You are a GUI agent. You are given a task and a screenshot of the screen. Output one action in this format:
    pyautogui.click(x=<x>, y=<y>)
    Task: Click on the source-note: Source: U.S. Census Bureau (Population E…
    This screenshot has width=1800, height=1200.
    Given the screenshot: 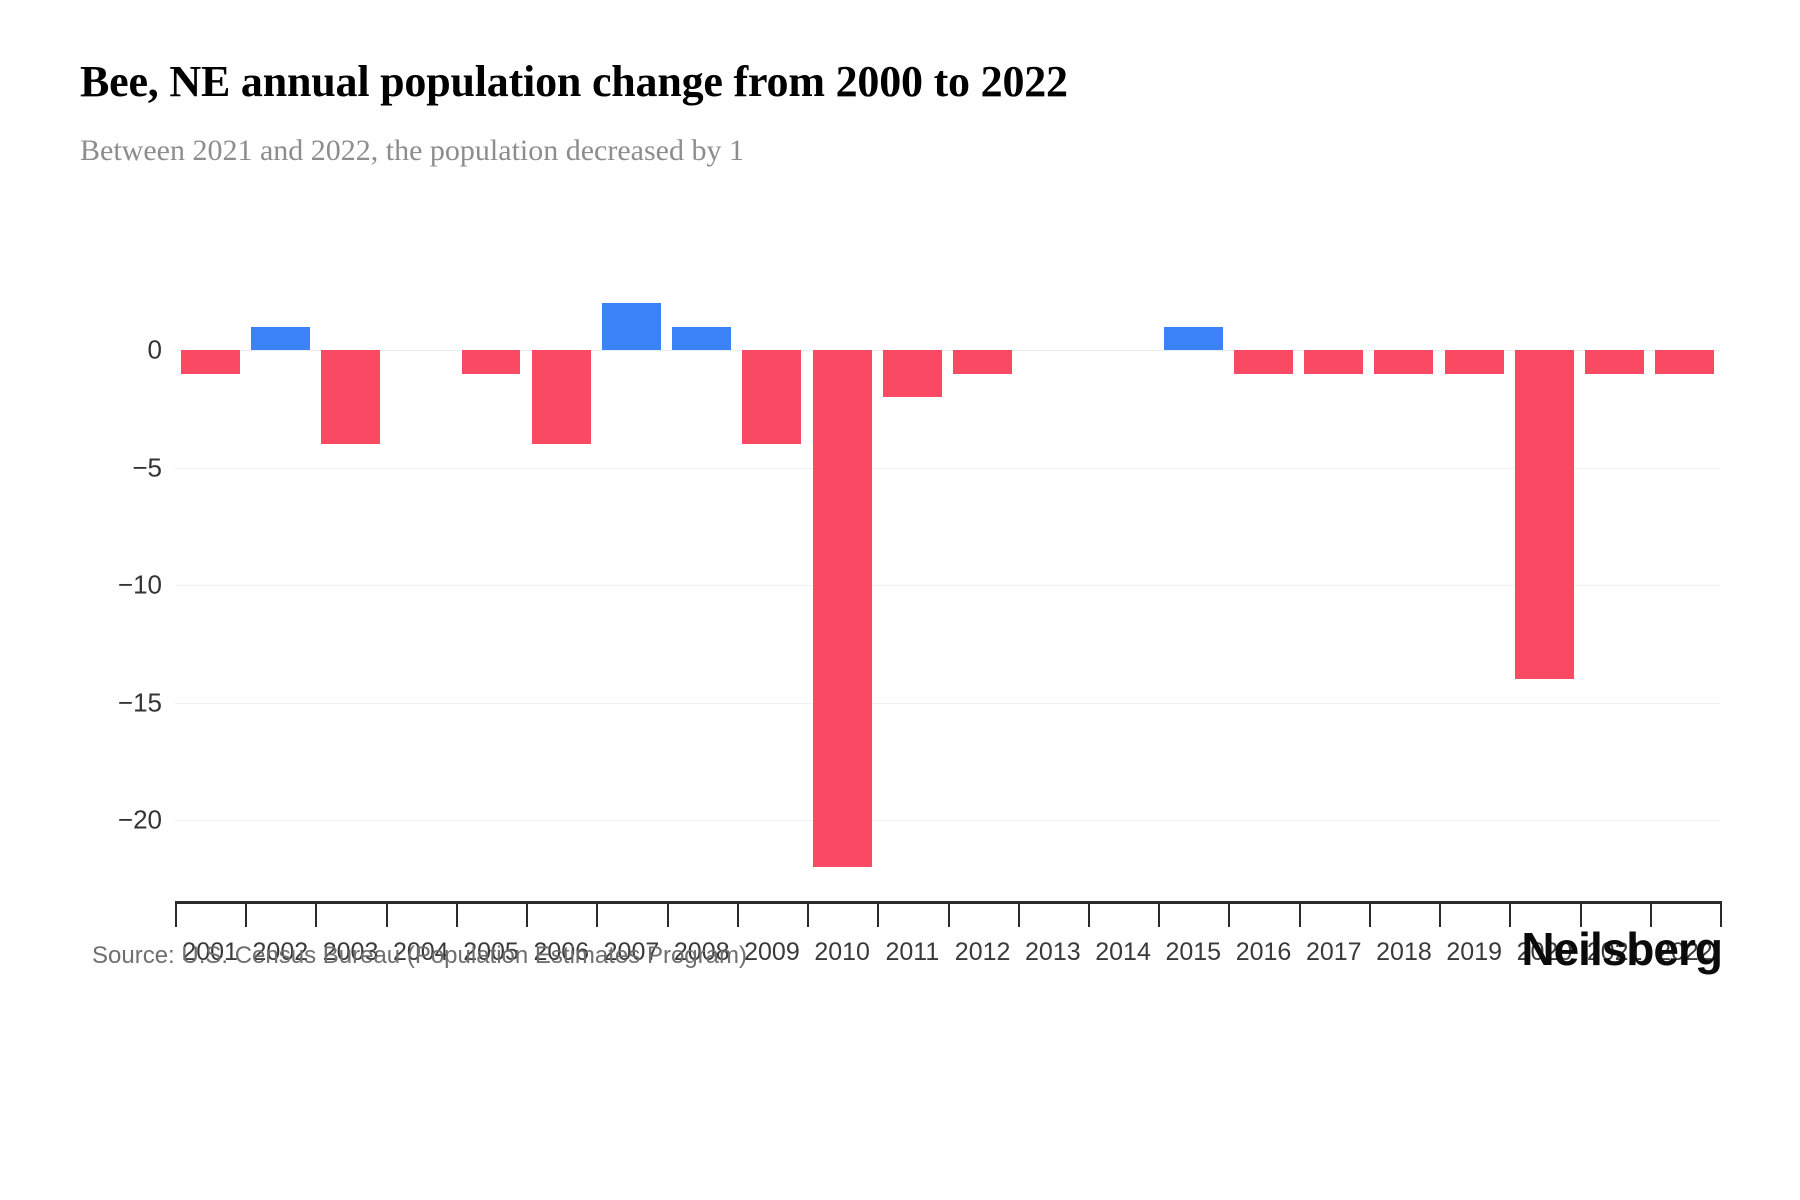 What is the action you would take?
    pyautogui.click(x=419, y=955)
    